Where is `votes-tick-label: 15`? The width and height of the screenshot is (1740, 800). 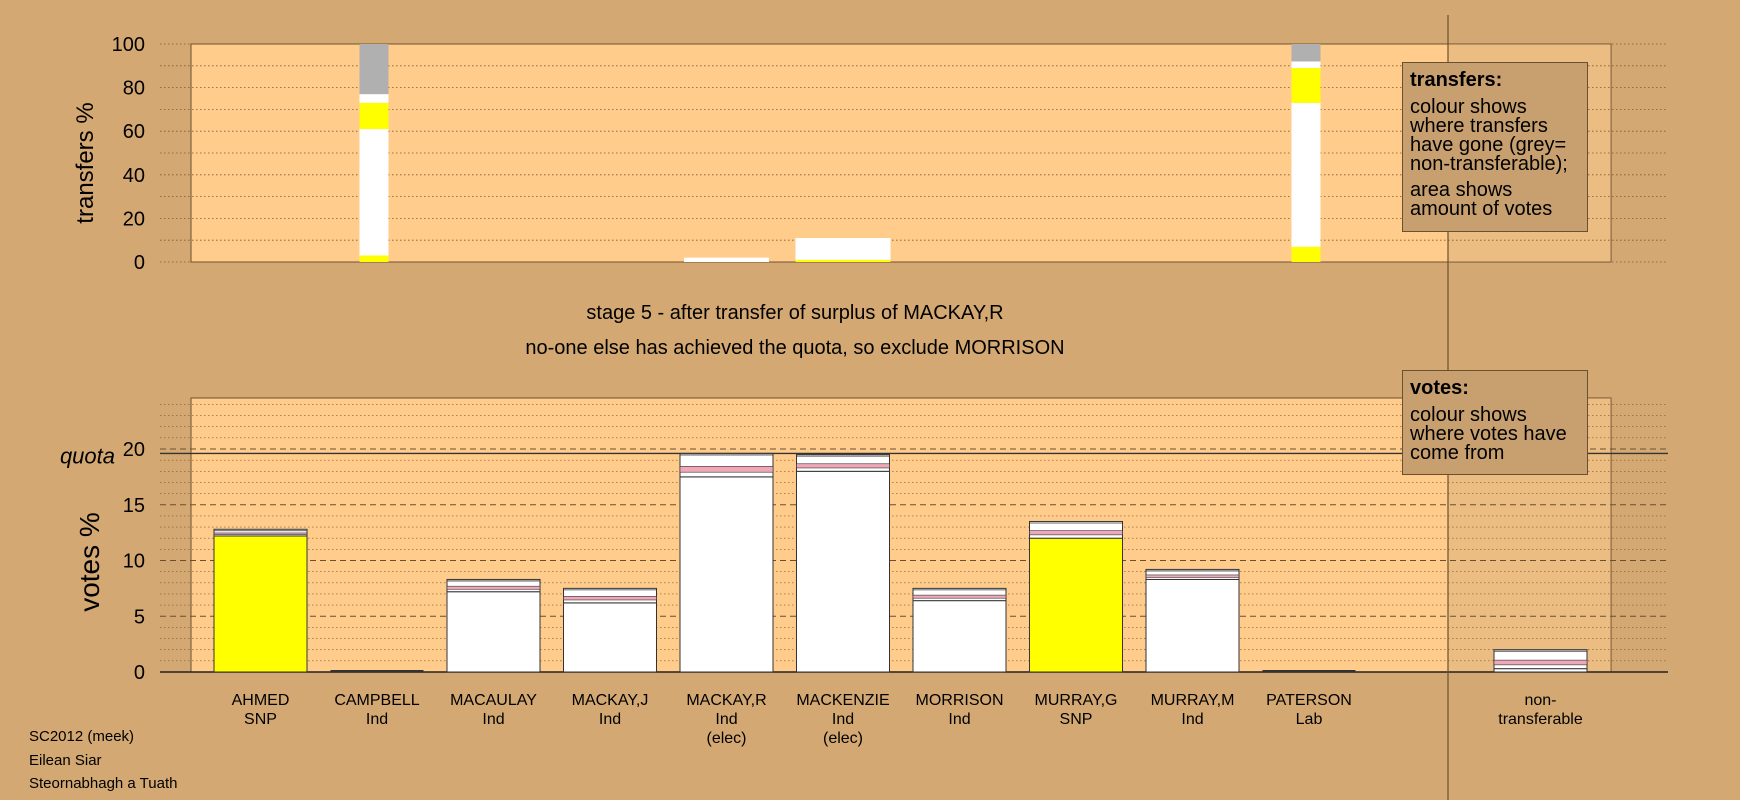
votes-tick-label: 15 is located at coordinates (134, 506).